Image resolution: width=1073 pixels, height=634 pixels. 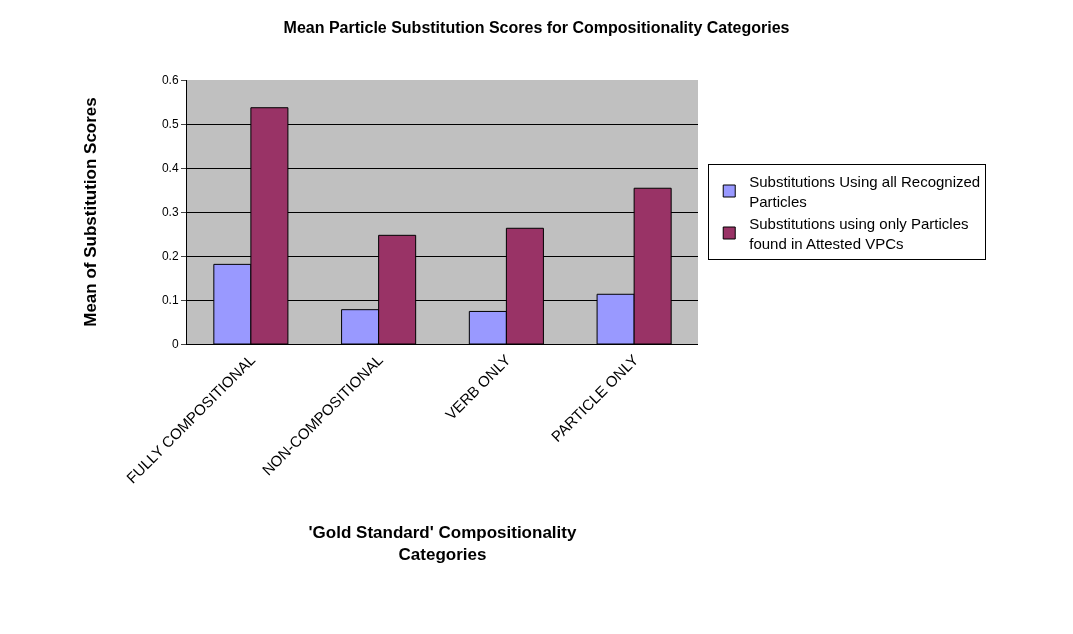 I want to click on y-tick-label: 0.2, so click(x=170, y=256).